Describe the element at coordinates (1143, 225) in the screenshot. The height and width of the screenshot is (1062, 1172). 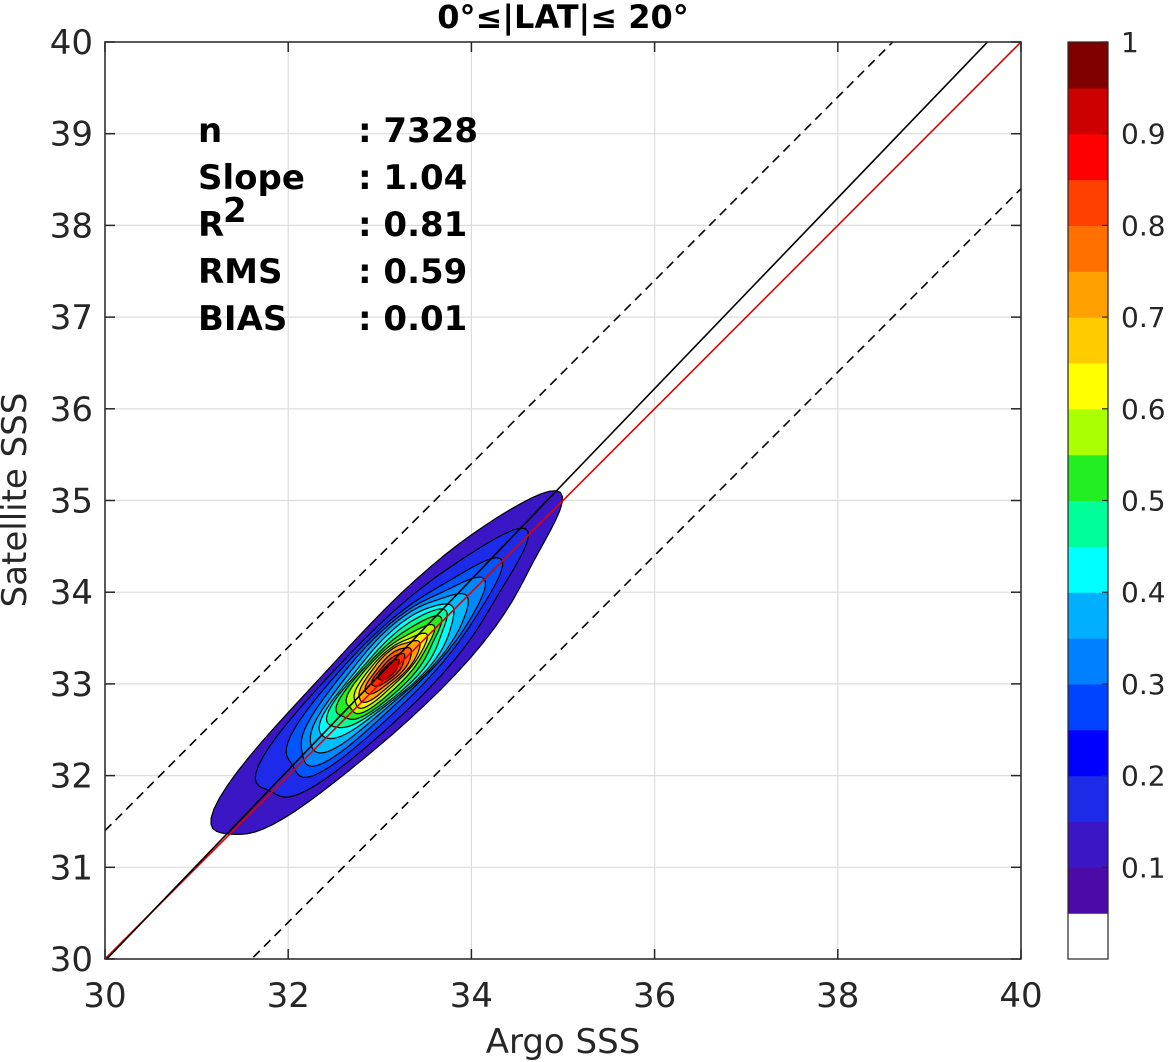
I see `colorbar-tick-label-7: 0.8` at that location.